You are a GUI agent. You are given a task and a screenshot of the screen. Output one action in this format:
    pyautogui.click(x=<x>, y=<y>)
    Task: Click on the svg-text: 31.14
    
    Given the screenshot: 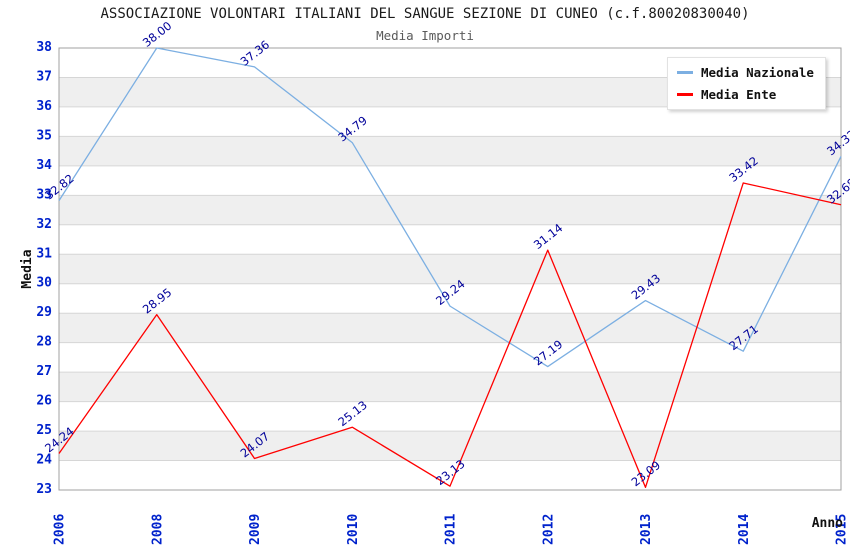 What is the action you would take?
    pyautogui.click(x=548, y=236)
    